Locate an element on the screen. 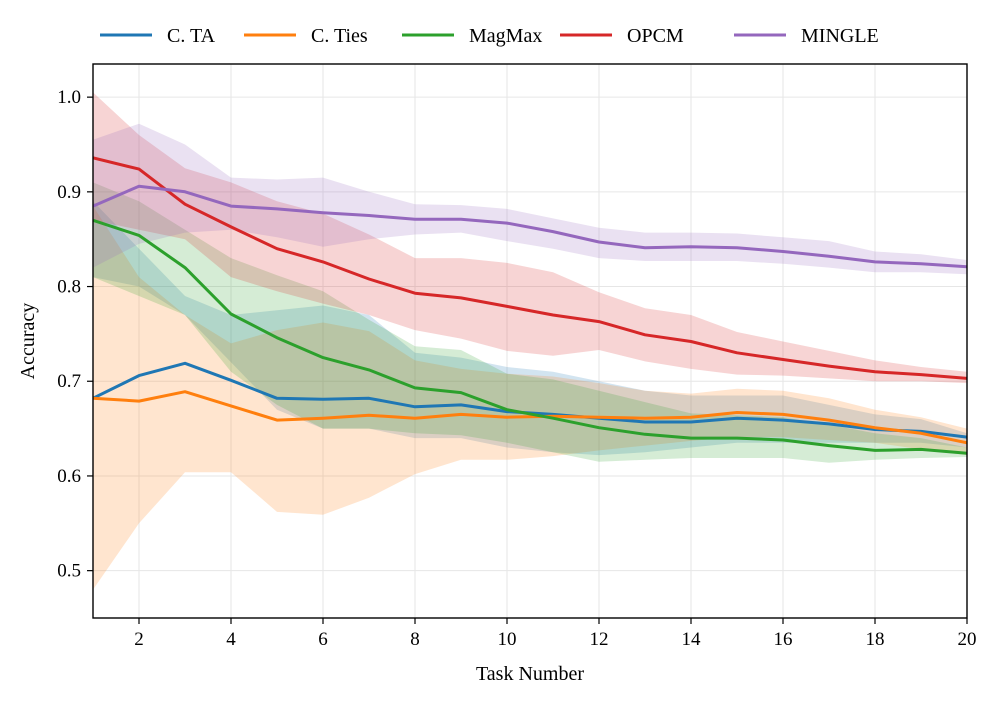 The image size is (996, 703). y-tick-label: 0.5 is located at coordinates (69, 571).